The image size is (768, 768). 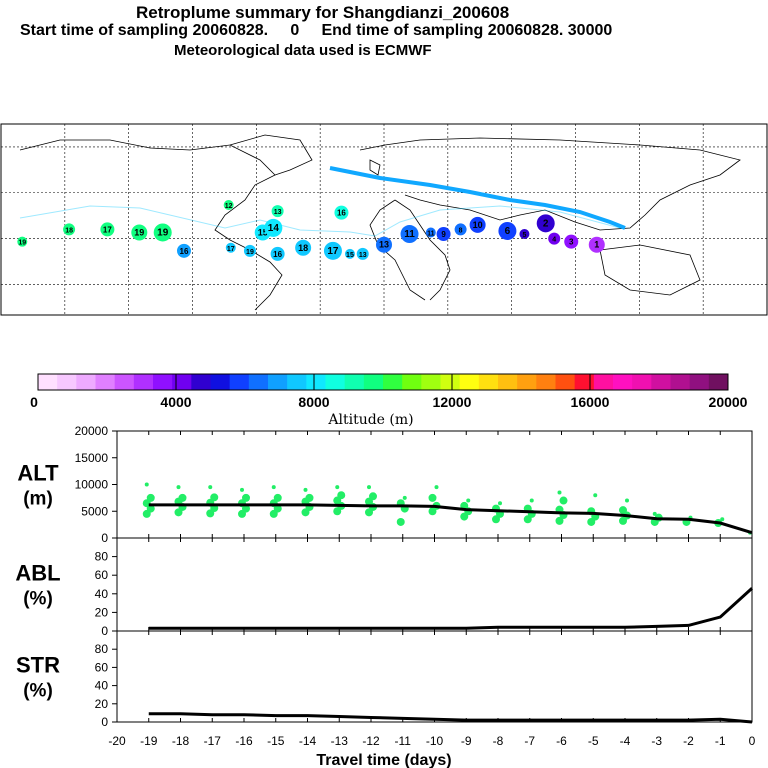 I want to click on colorbar-tick-label: 0, so click(x=34, y=402).